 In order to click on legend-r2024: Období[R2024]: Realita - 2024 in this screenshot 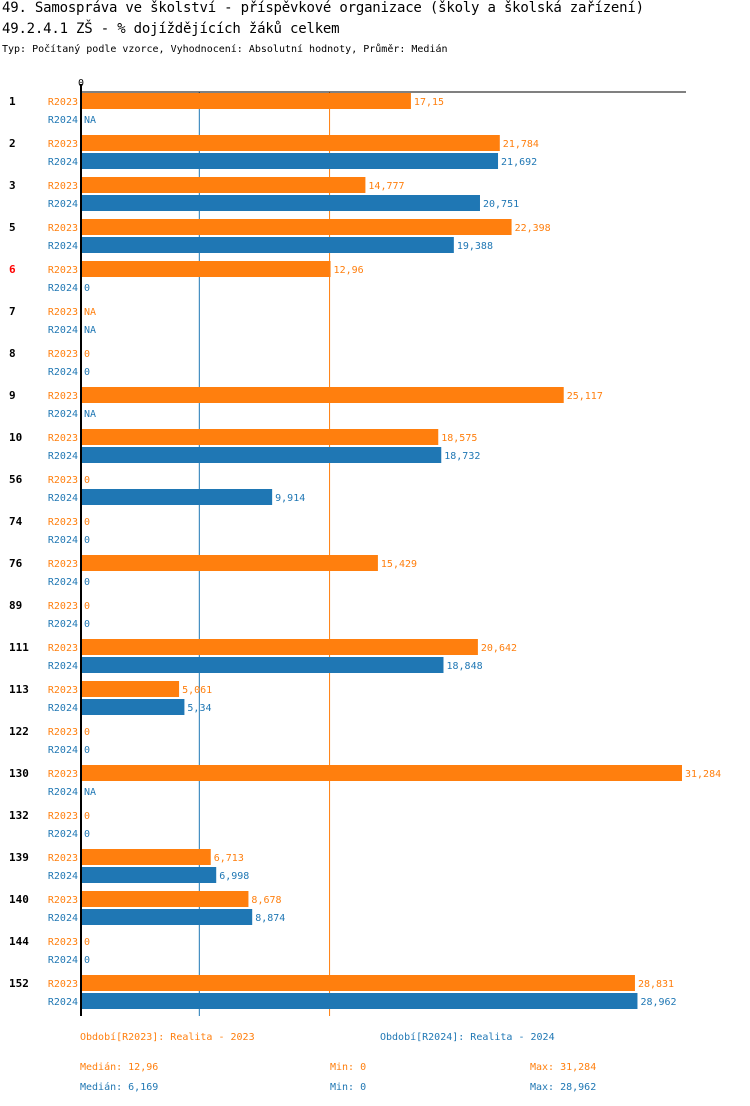, I will do `click(467, 1037)`.